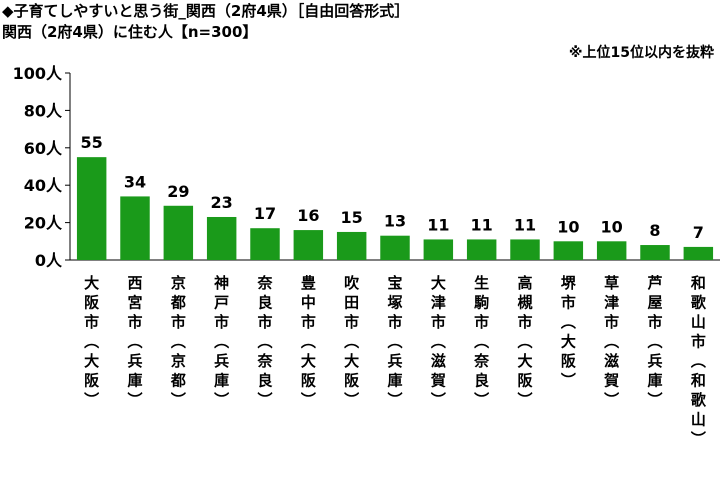 The image size is (728, 489). What do you see at coordinates (38, 73) in the screenshot?
I see `y-tick-label: 100人` at bounding box center [38, 73].